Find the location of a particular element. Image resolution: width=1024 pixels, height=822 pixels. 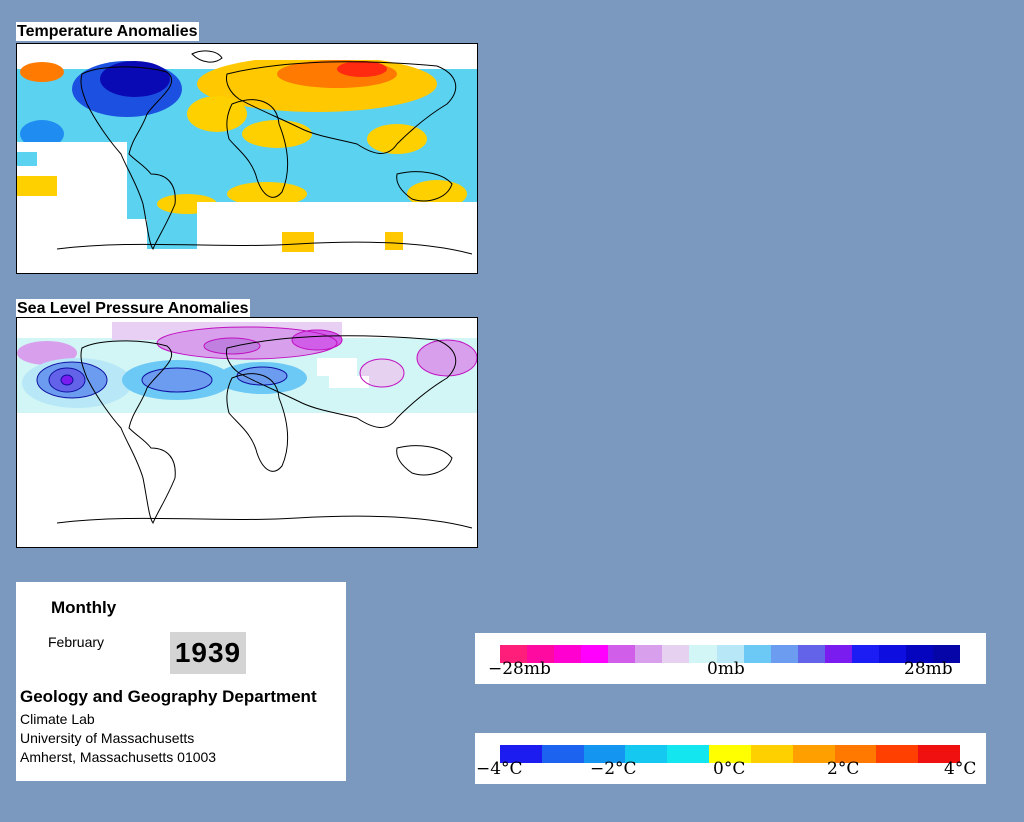

pressure-color-scale is located at coordinates (730, 654).